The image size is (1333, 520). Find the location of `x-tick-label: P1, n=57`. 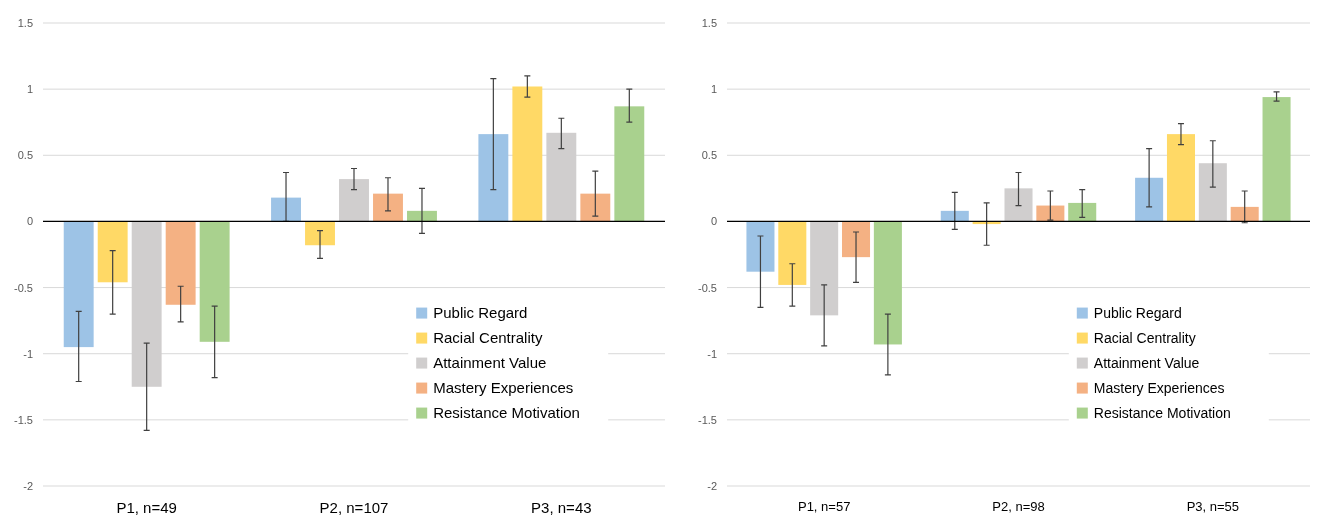

x-tick-label: P1, n=57 is located at coordinates (824, 507).